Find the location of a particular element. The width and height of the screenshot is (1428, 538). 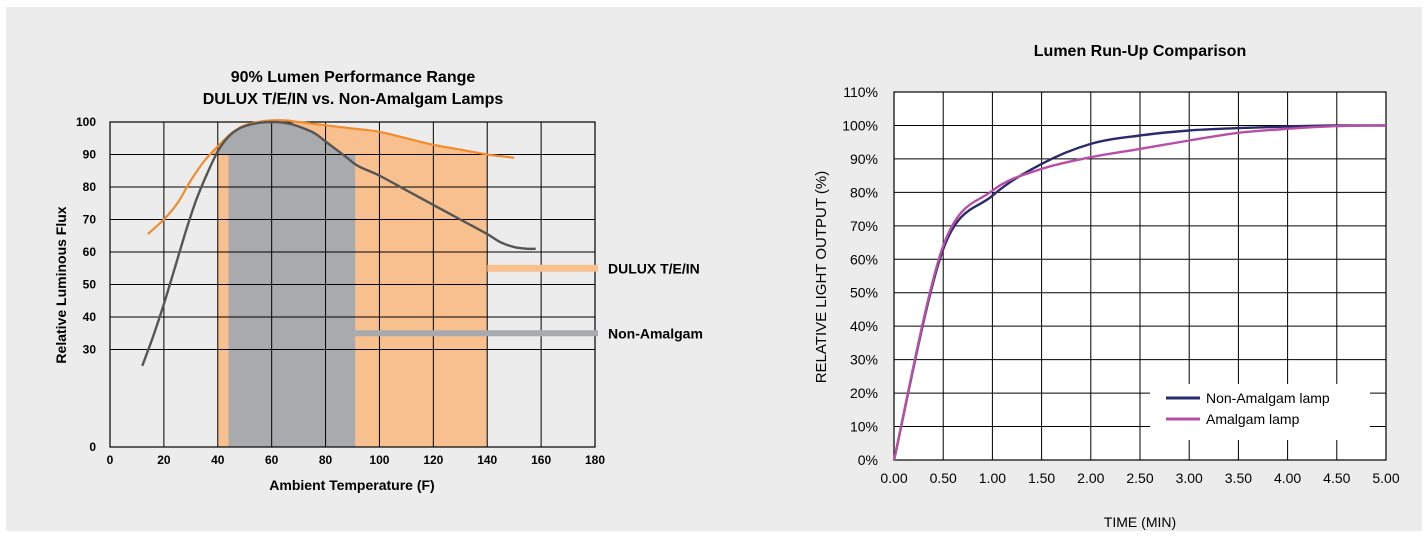

chart2-title: Lumen Run-Up Comparison is located at coordinates (1140, 51).